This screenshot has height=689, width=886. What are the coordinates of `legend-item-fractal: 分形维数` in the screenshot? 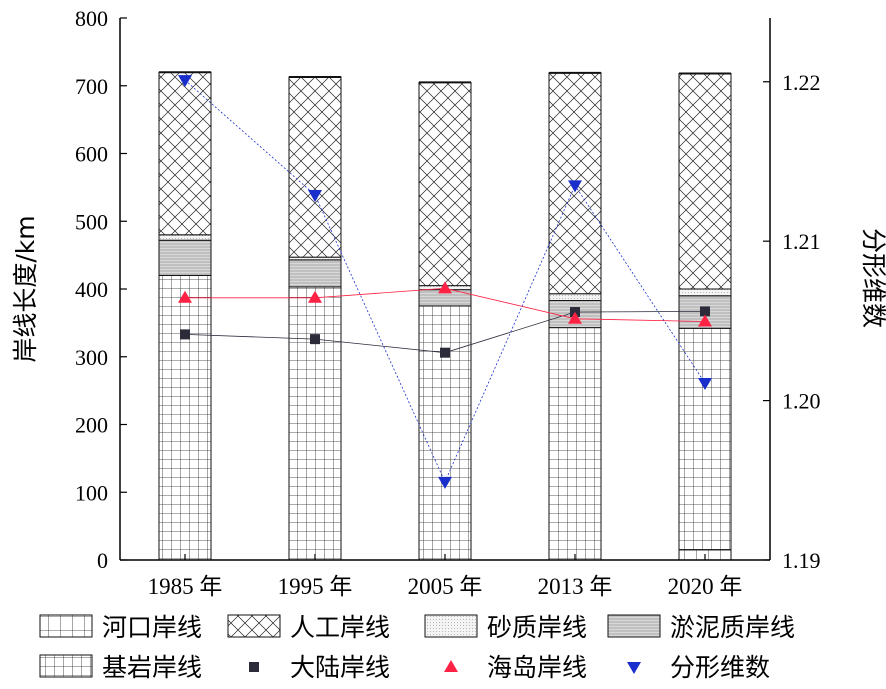 It's located at (698, 667).